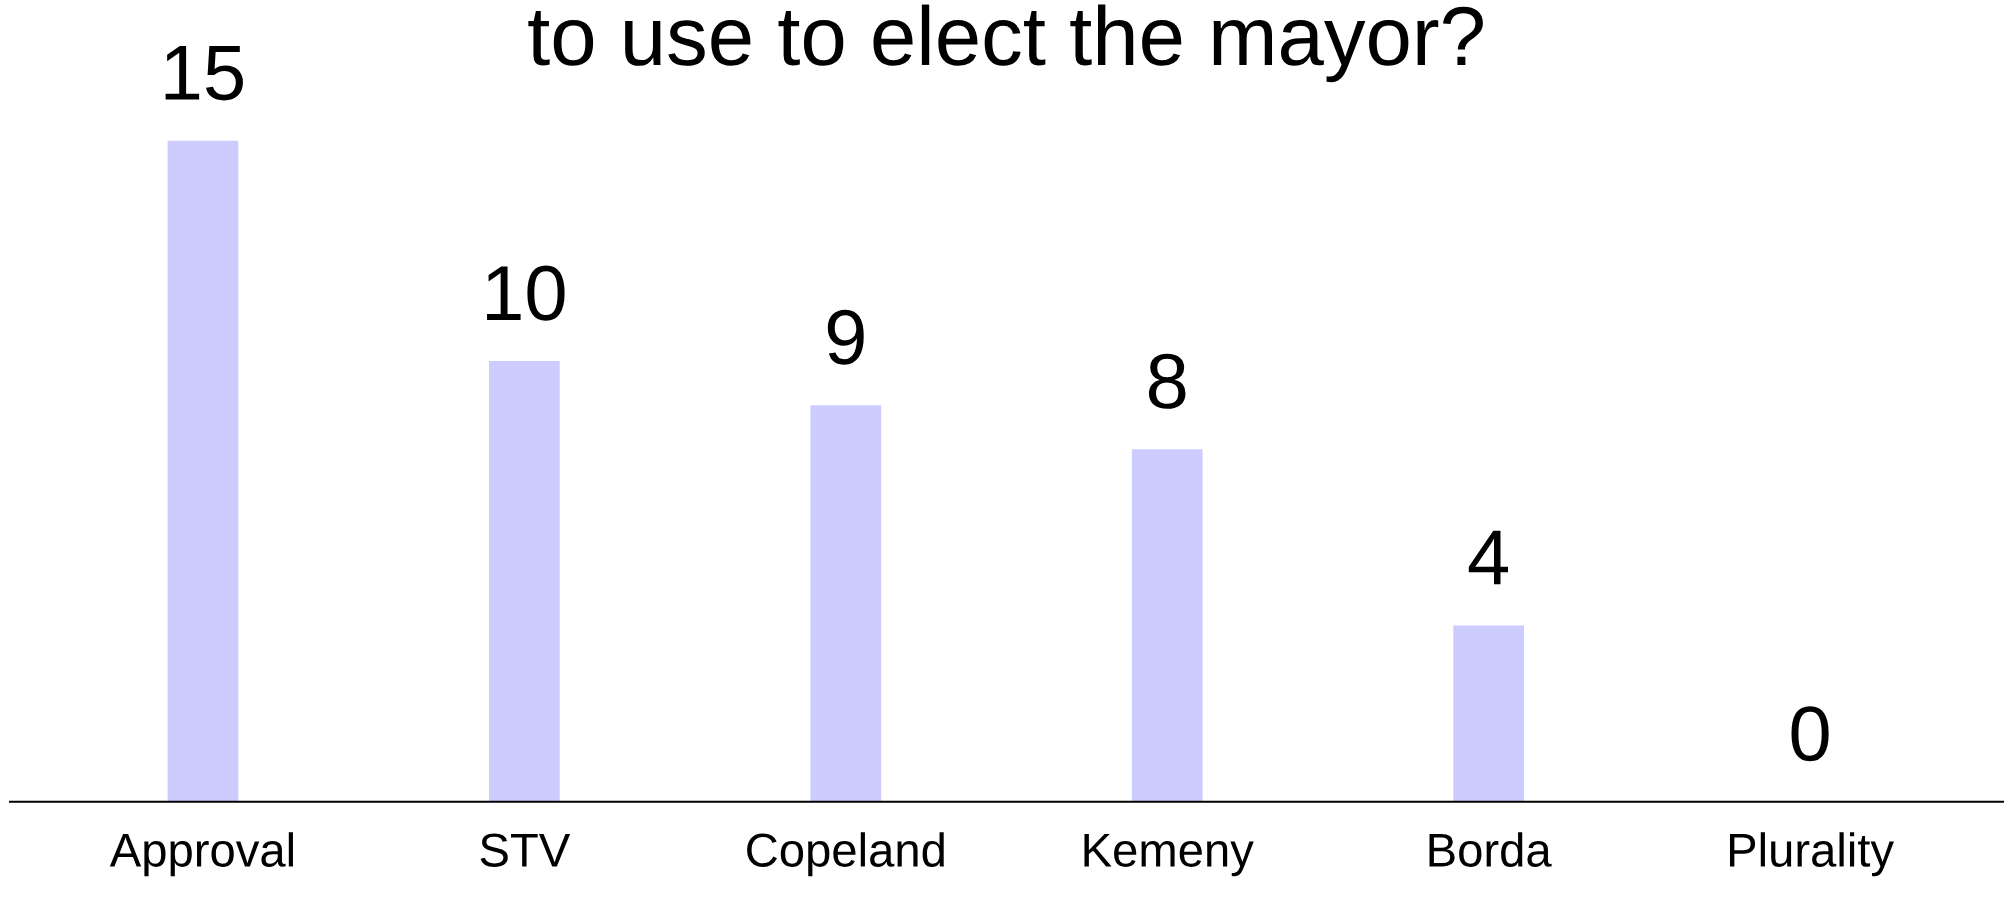  Describe the element at coordinates (1488, 557) in the screenshot. I see `data-label: 4` at that location.